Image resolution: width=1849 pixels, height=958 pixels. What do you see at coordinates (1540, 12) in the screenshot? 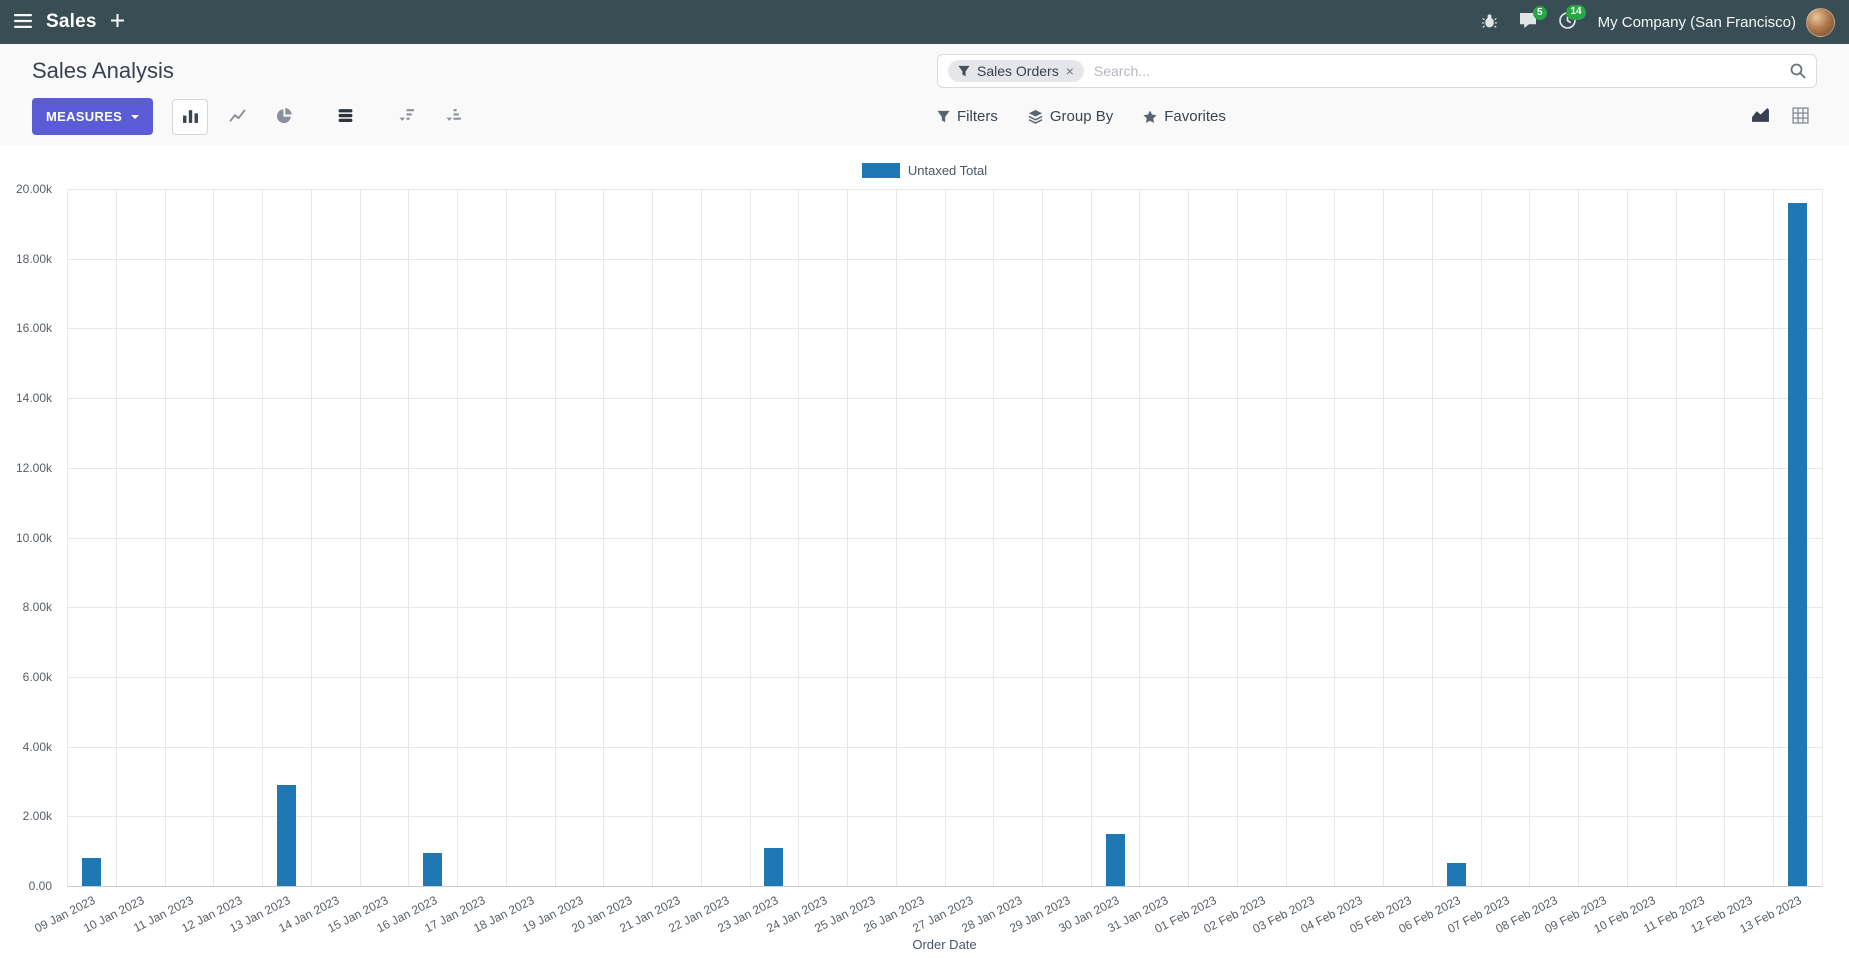
I see `messages-badge: 5` at bounding box center [1540, 12].